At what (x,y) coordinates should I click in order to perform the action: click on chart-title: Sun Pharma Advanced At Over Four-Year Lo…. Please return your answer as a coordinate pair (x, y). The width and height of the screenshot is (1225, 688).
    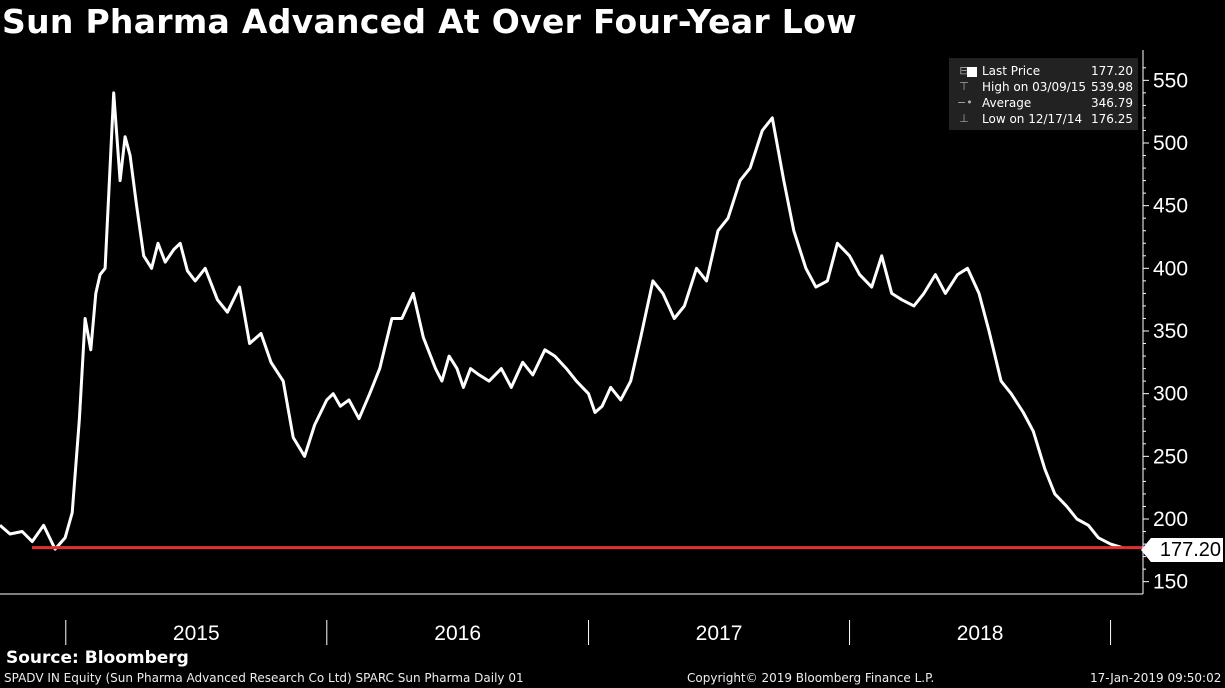
    Looking at the image, I should click on (429, 21).